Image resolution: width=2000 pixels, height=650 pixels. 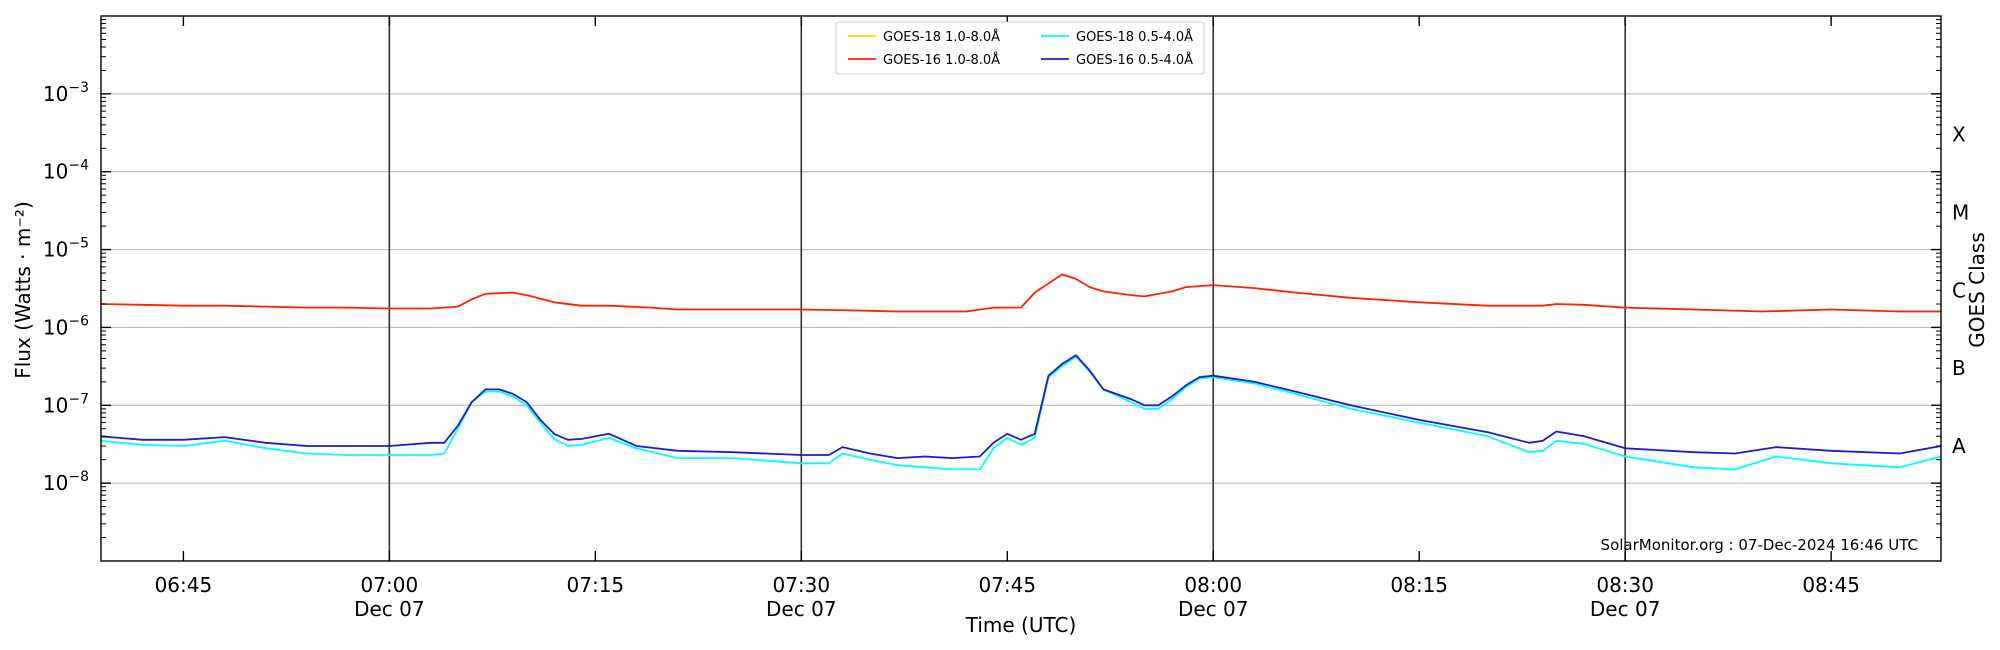 I want to click on goes-class-labels: A B C M X, so click(x=1960, y=290).